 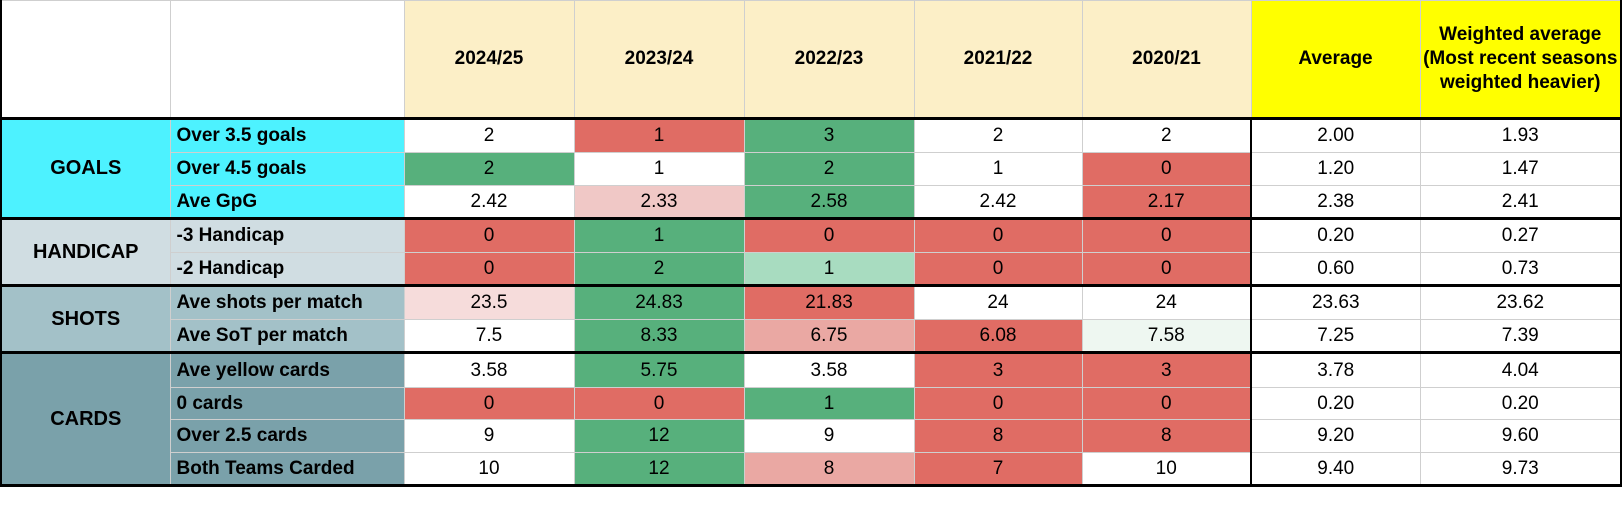 I want to click on row-label: 0 cards, so click(x=287, y=403).